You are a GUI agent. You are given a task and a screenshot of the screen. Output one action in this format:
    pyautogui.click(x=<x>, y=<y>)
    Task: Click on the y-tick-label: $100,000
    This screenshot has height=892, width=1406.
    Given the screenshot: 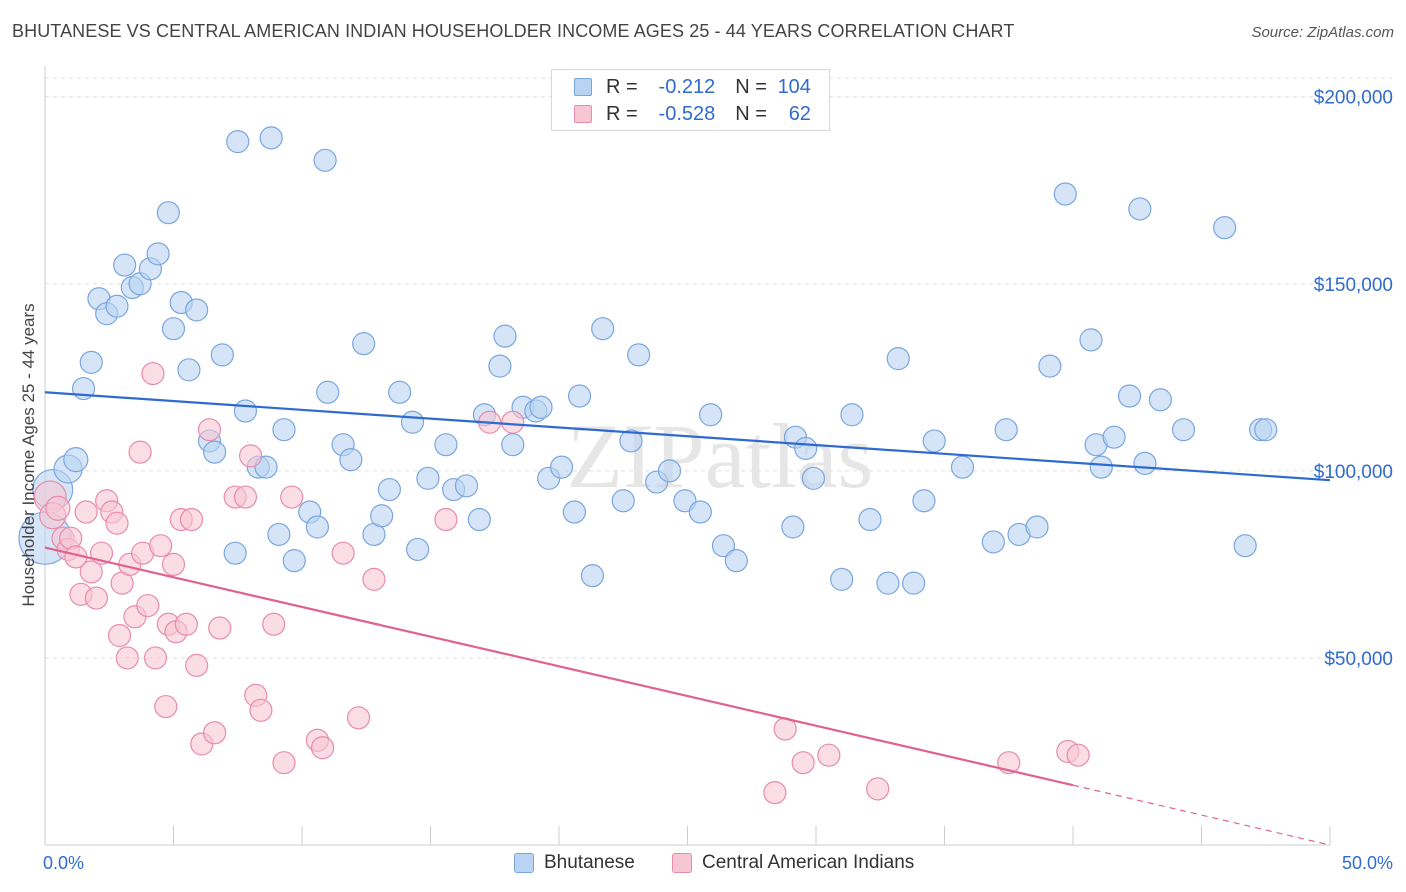 What is the action you would take?
    pyautogui.click(x=1353, y=472)
    